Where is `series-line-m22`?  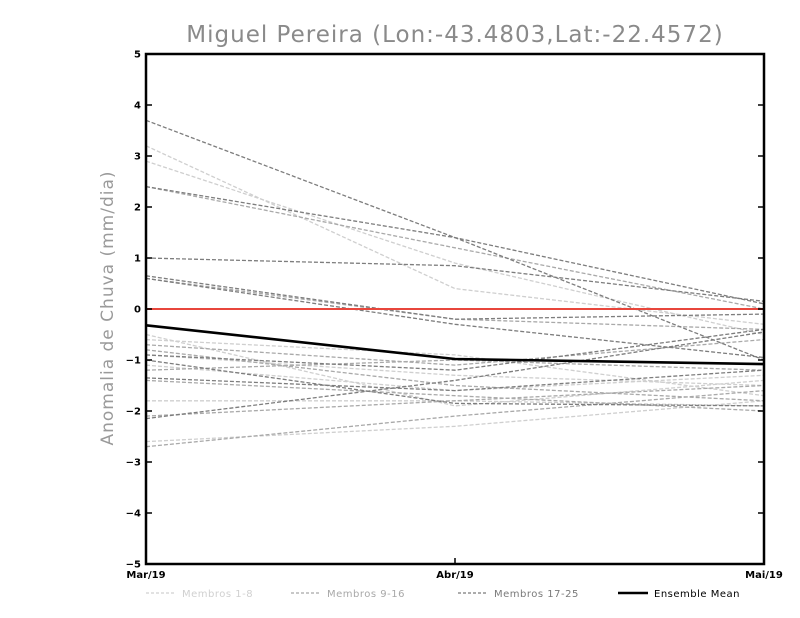
series-line-m22 is located at coordinates (455, 349).